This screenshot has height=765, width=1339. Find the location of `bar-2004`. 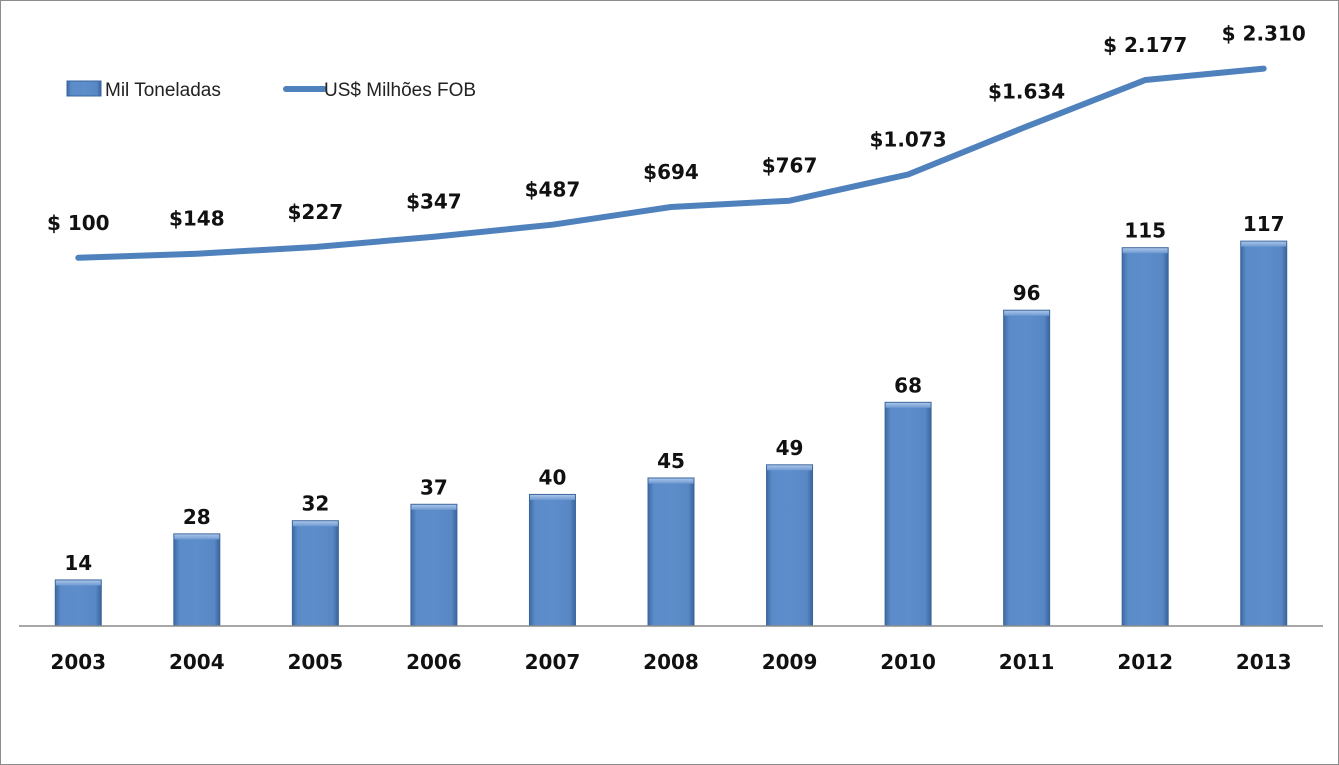

bar-2004 is located at coordinates (197, 580).